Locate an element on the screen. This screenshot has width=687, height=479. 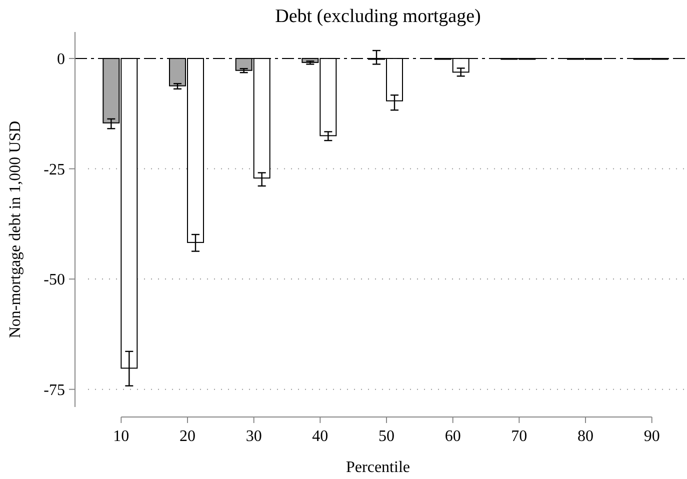
y-tick-label: -75 is located at coordinates (54, 390).